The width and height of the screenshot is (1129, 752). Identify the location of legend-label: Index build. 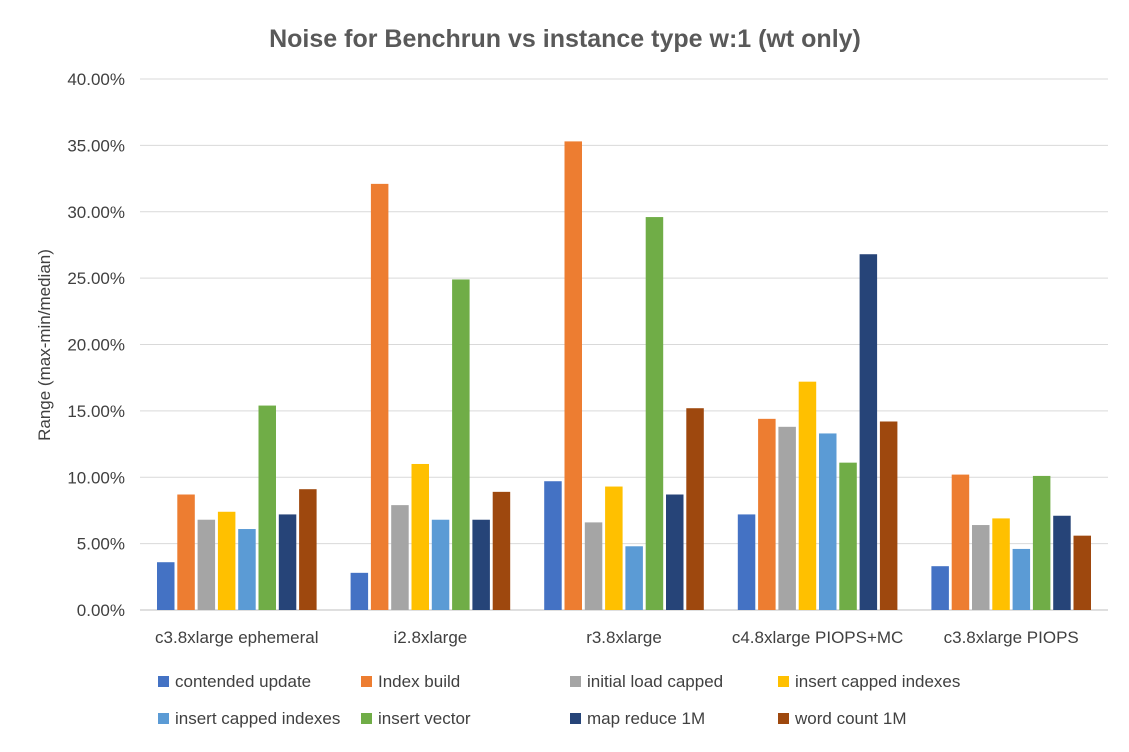
(419, 681).